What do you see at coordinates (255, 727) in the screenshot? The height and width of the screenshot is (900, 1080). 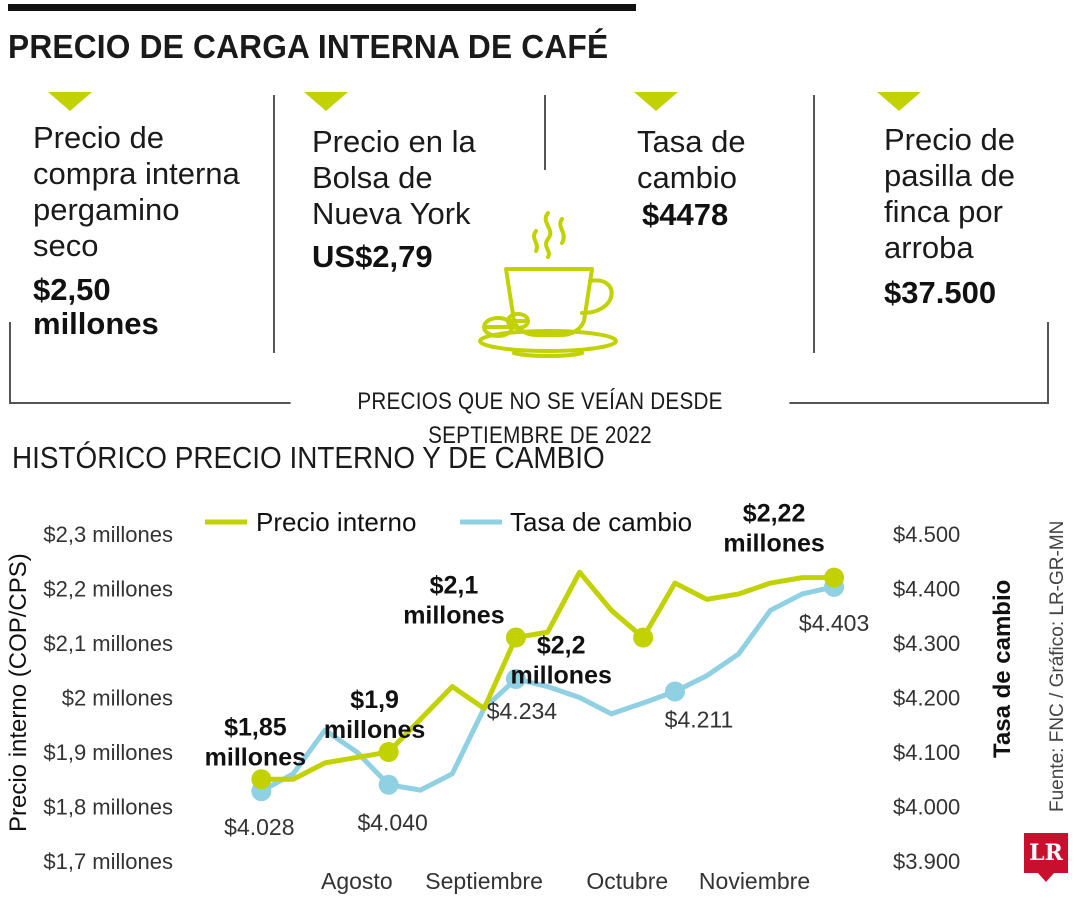 I see `annotation-precio: $1,85` at bounding box center [255, 727].